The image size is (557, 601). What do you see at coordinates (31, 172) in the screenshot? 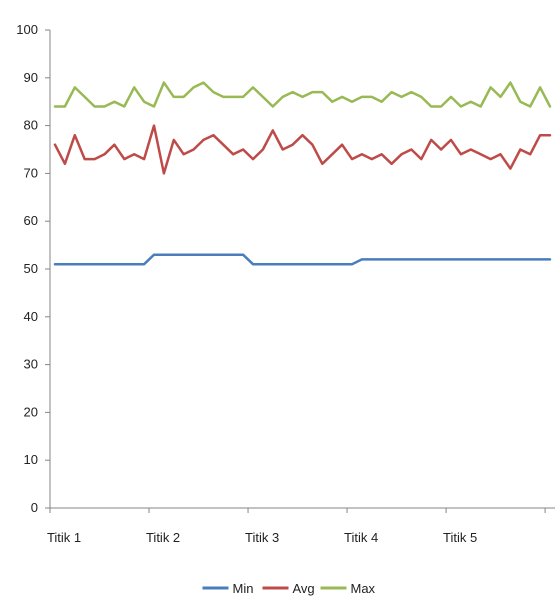
I see `y-tick-label: 70` at bounding box center [31, 172].